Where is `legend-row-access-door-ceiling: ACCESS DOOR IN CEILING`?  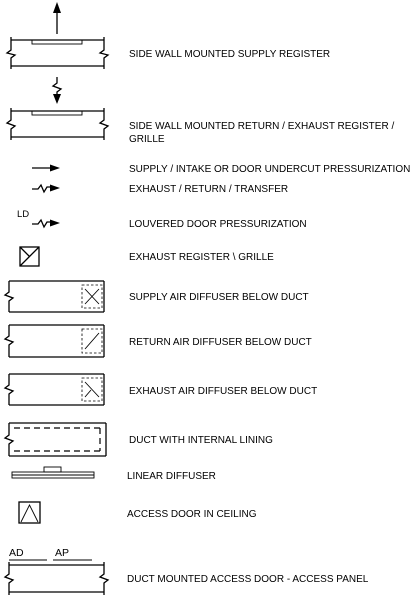 legend-row-access-door-ceiling: ACCESS DOOR IN CEILING is located at coordinates (137, 512).